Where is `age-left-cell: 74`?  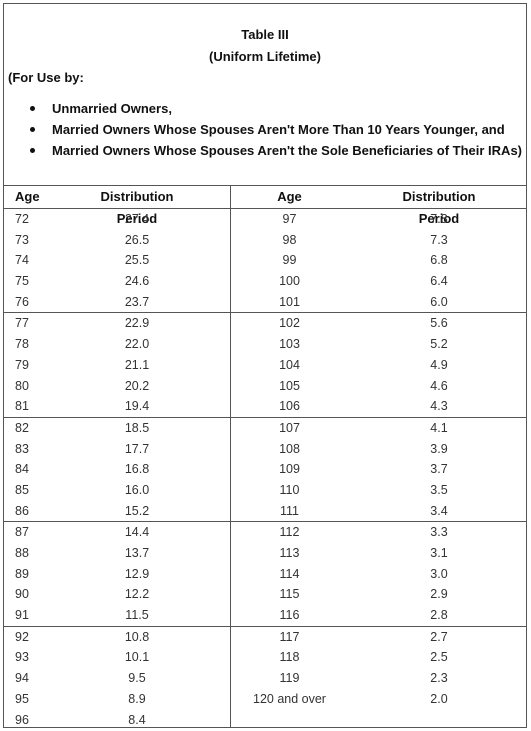
age-left-cell: 74 is located at coordinates (22, 260).